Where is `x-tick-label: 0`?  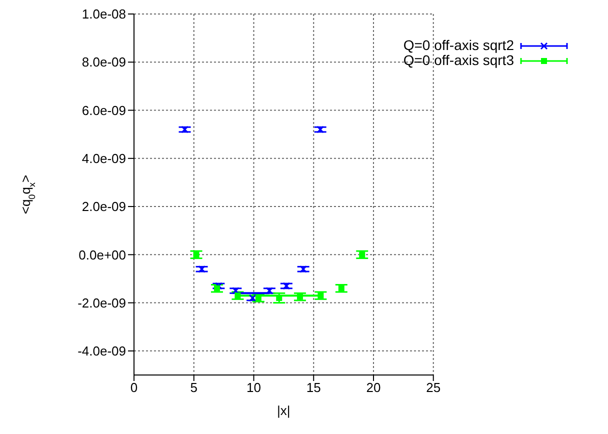 x-tick-label: 0 is located at coordinates (134, 388).